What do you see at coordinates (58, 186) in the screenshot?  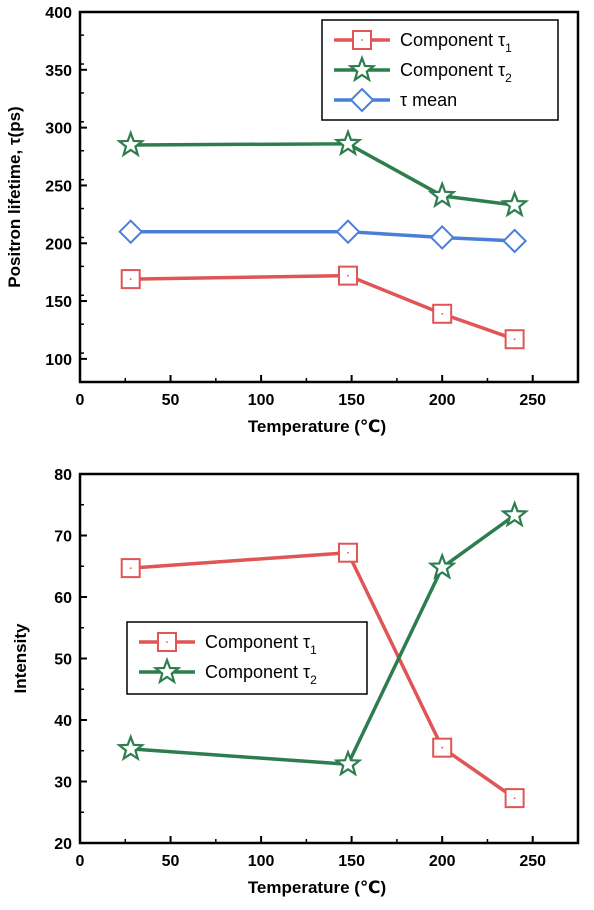 I see `y-tick-label: 250` at bounding box center [58, 186].